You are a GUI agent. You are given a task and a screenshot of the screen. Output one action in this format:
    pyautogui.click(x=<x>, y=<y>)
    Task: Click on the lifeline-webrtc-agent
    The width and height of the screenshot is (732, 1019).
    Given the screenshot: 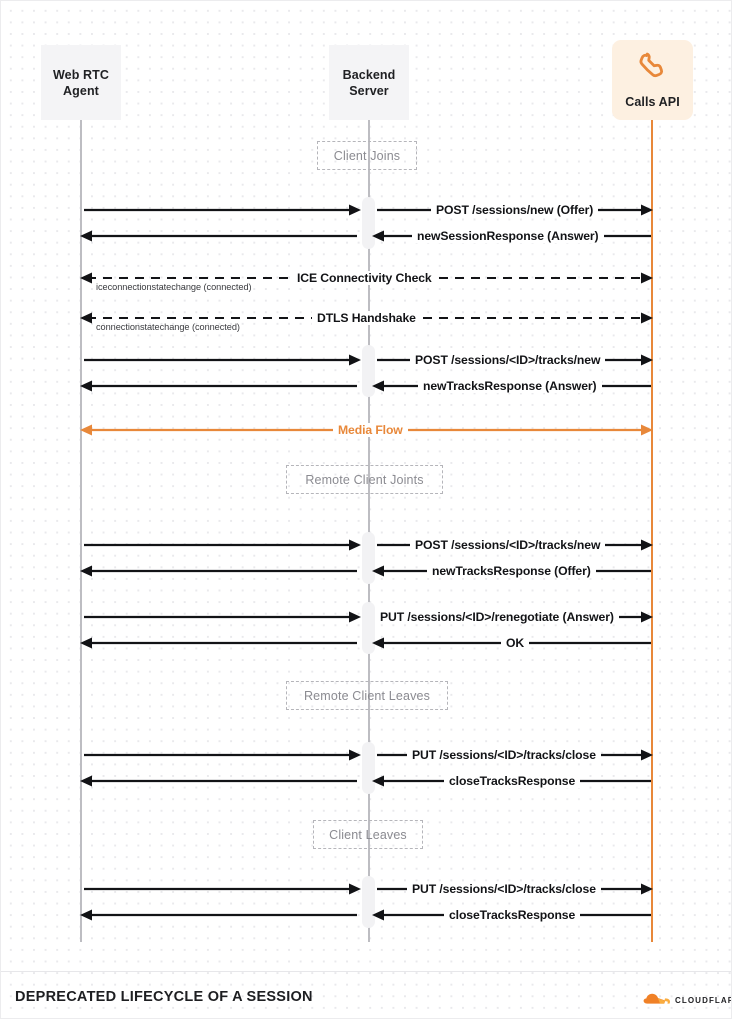 What is the action you would take?
    pyautogui.click(x=81, y=531)
    